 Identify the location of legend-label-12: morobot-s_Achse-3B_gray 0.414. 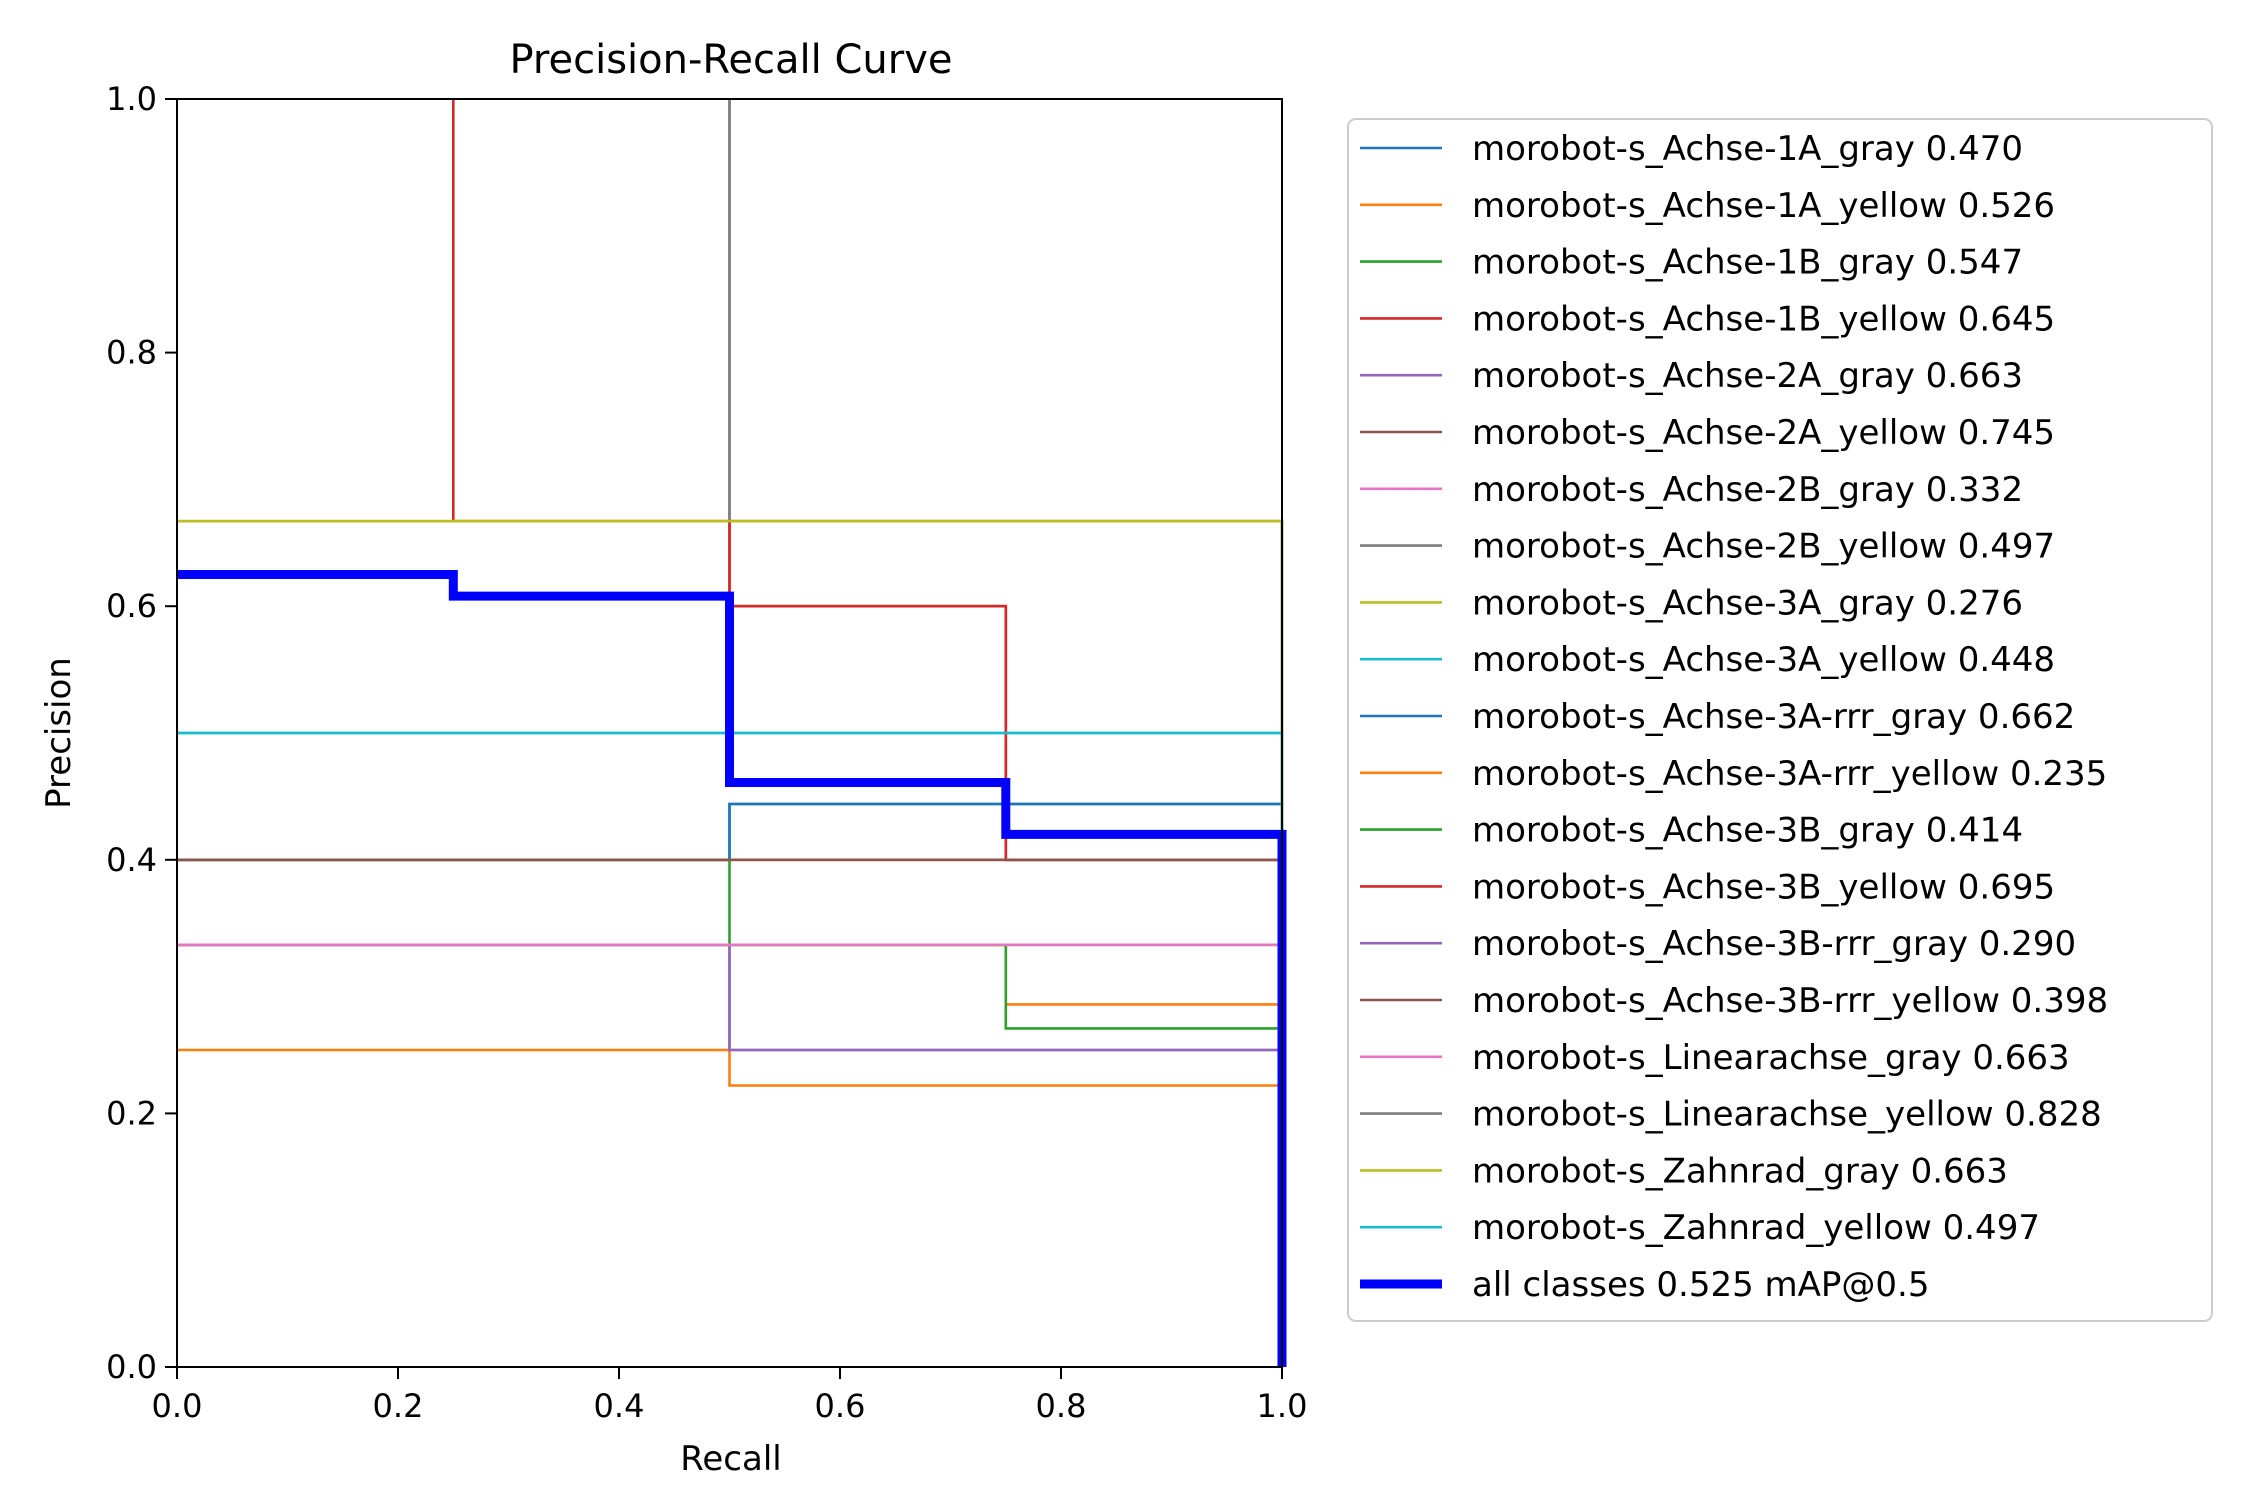
(1747, 831).